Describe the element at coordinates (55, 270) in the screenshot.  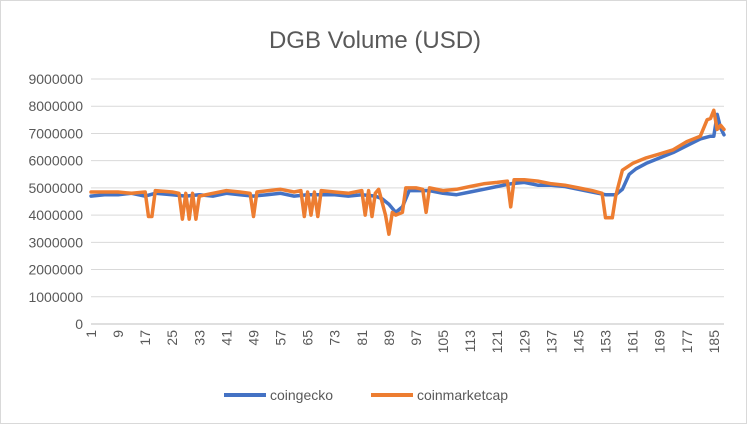
I see `y-tick-label: 2000000` at that location.